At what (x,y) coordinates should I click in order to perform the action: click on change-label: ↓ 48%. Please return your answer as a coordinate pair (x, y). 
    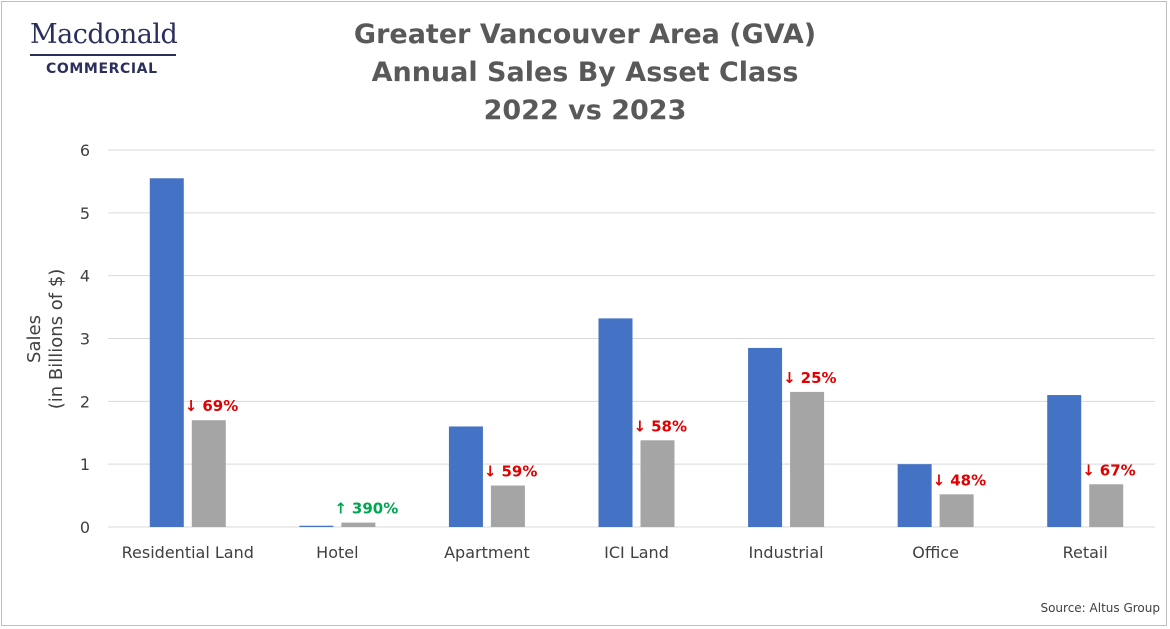
    Looking at the image, I should click on (959, 480).